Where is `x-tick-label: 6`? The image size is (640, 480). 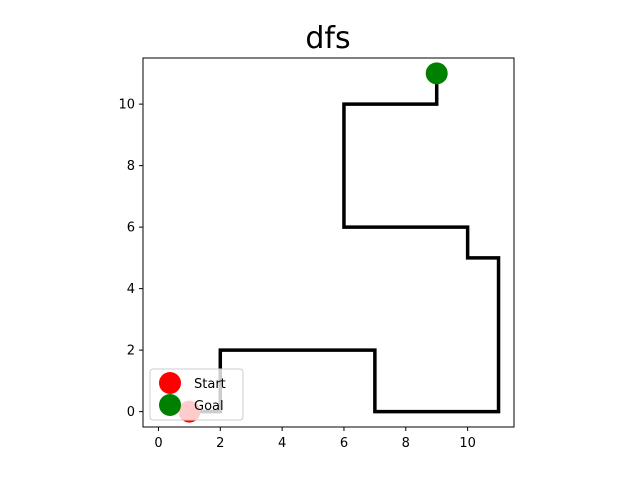 x-tick-label: 6 is located at coordinates (344, 443).